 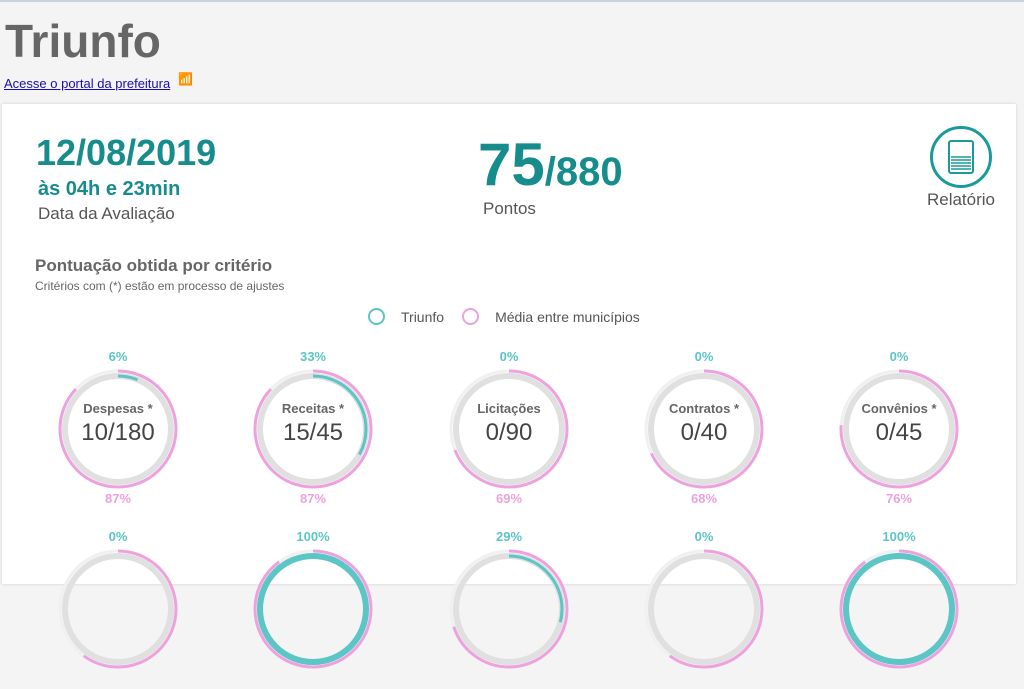 I want to click on criterion-gauge: 0% Contratos * 0/40 68%, so click(x=704, y=429).